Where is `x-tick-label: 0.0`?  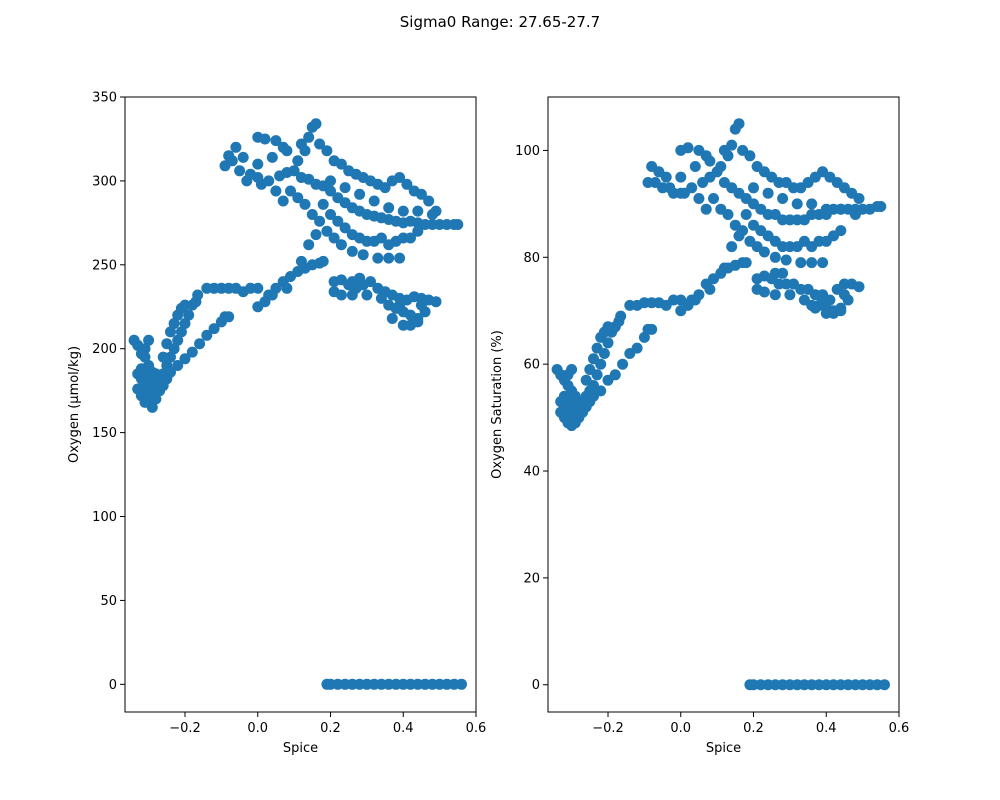
x-tick-label: 0.0 is located at coordinates (680, 728).